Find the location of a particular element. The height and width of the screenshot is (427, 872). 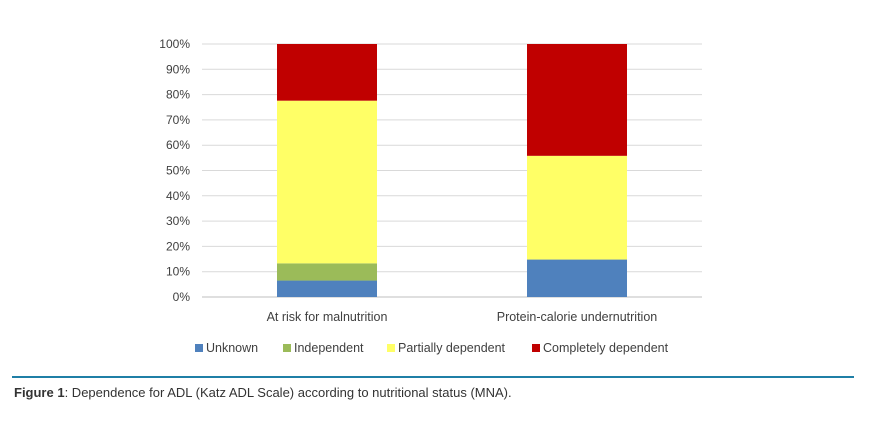

x-category-label: At risk for malnutrition is located at coordinates (327, 317).